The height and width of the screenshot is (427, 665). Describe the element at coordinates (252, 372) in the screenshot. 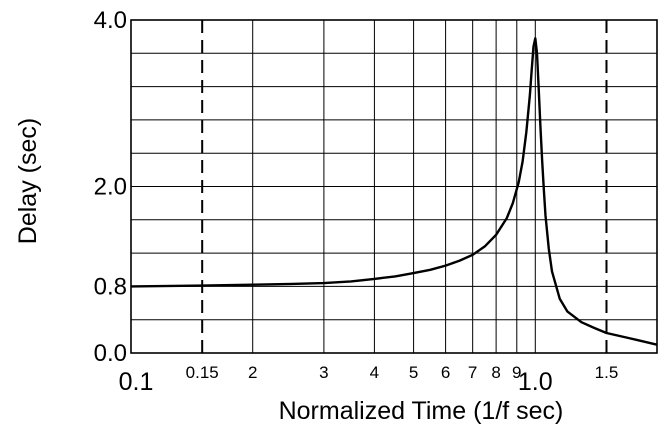

I see `x-tick-label: 2` at that location.